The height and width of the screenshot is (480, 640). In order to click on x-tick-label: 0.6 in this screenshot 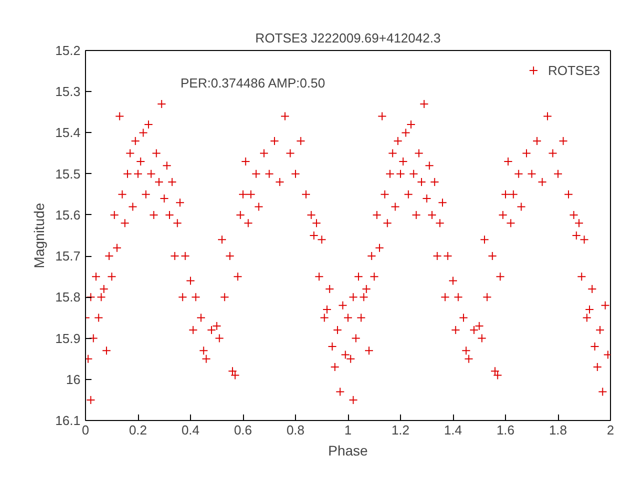, I will do `click(243, 430)`.